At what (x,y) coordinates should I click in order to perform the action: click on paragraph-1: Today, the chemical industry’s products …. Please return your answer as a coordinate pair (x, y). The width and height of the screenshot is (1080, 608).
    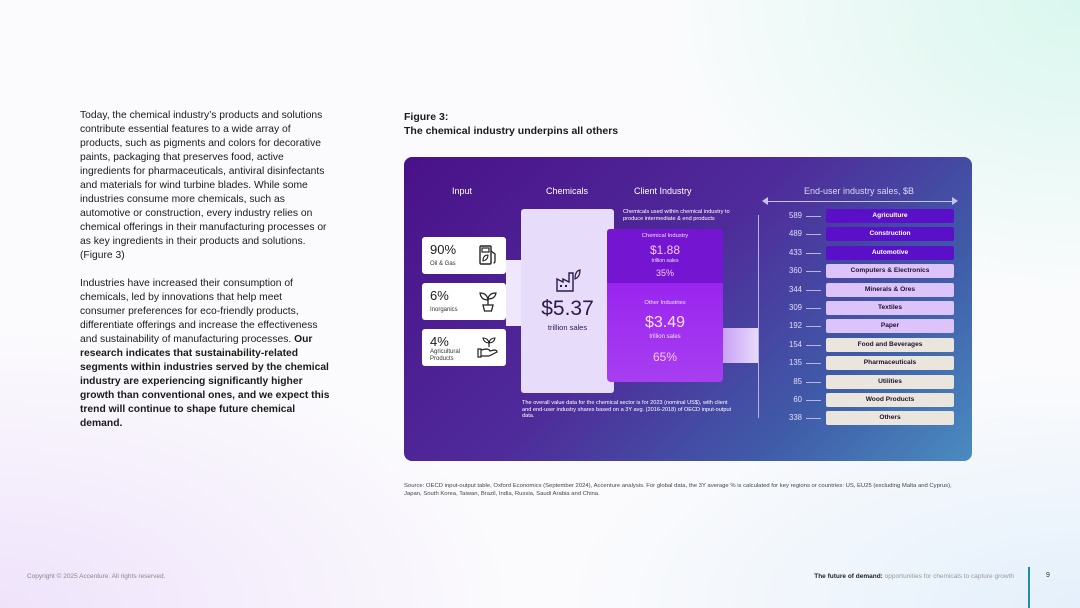
    Looking at the image, I should click on (203, 185).